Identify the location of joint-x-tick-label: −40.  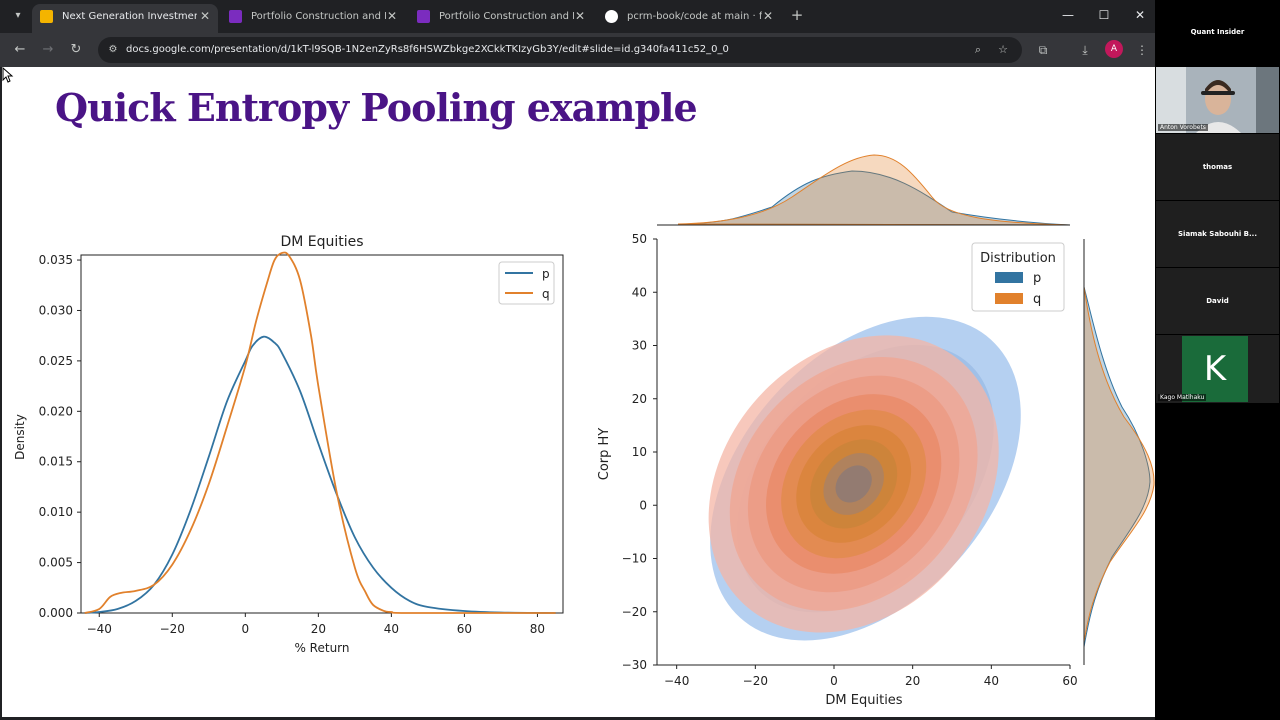
(676, 681).